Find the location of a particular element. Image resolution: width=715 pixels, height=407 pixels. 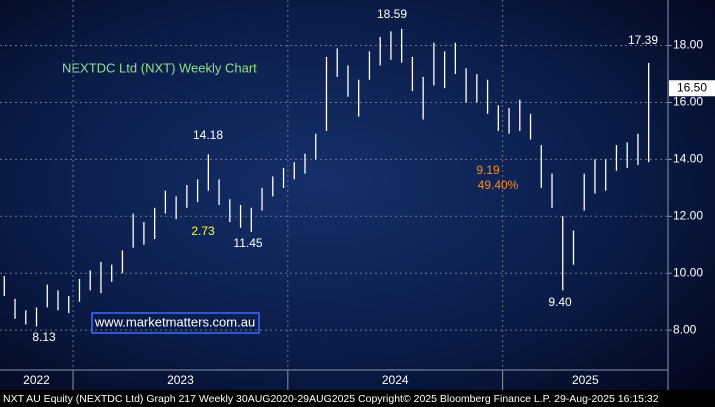

last-price-box is located at coordinates (692, 88).